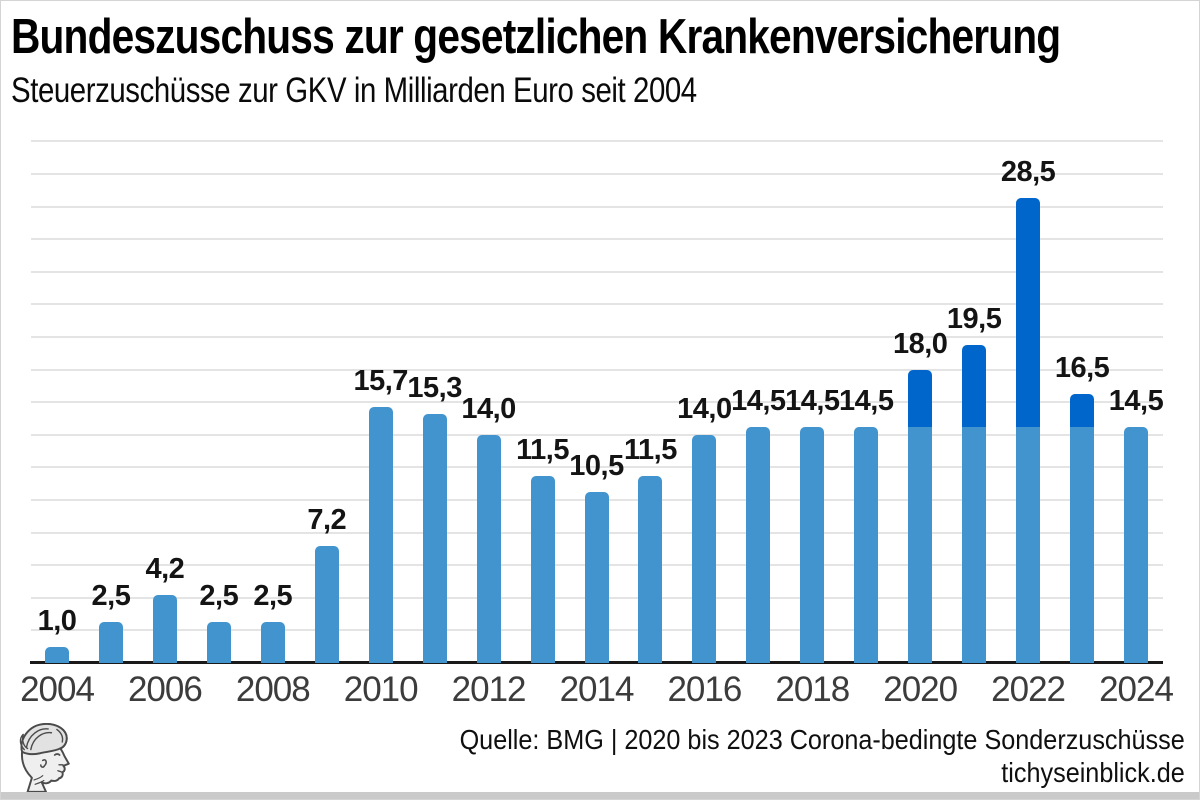  Describe the element at coordinates (758, 544) in the screenshot. I see `bar-2017` at that location.